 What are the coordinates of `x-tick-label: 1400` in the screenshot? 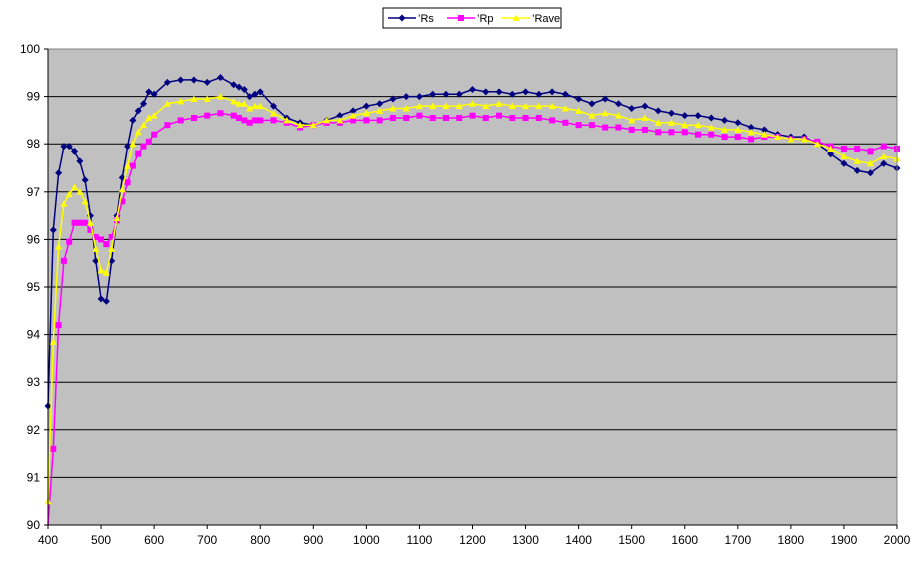 It's located at (578, 540).